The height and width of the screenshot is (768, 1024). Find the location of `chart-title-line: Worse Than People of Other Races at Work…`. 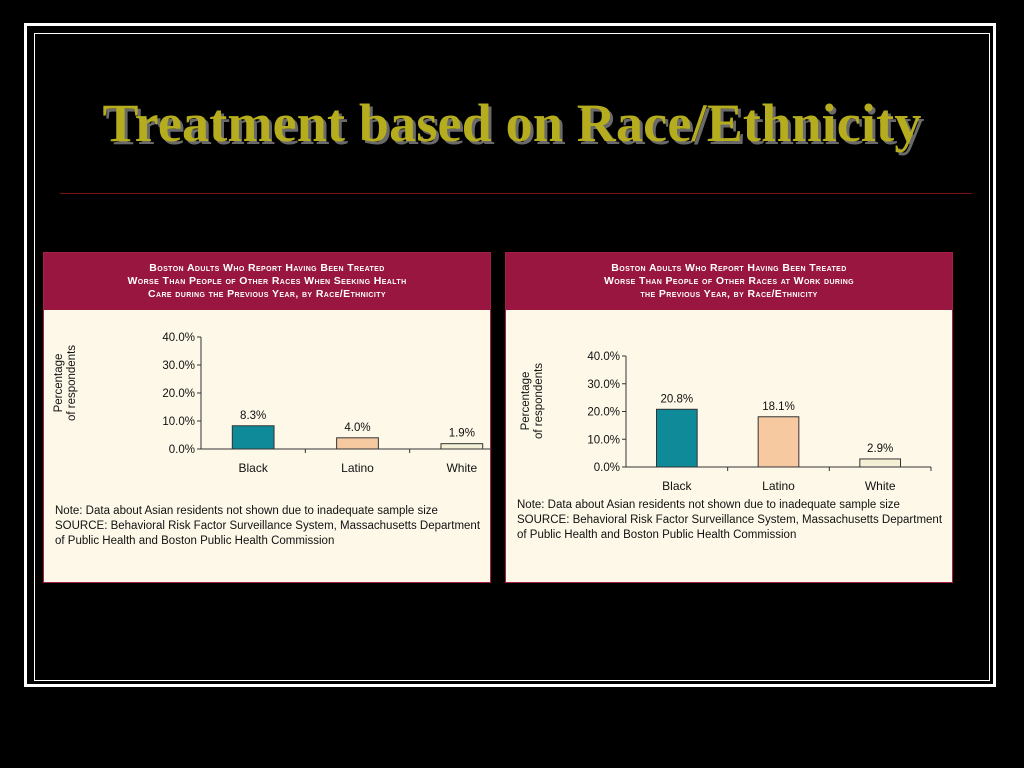

chart-title-line: Worse Than People of Other Races at Work… is located at coordinates (729, 281).